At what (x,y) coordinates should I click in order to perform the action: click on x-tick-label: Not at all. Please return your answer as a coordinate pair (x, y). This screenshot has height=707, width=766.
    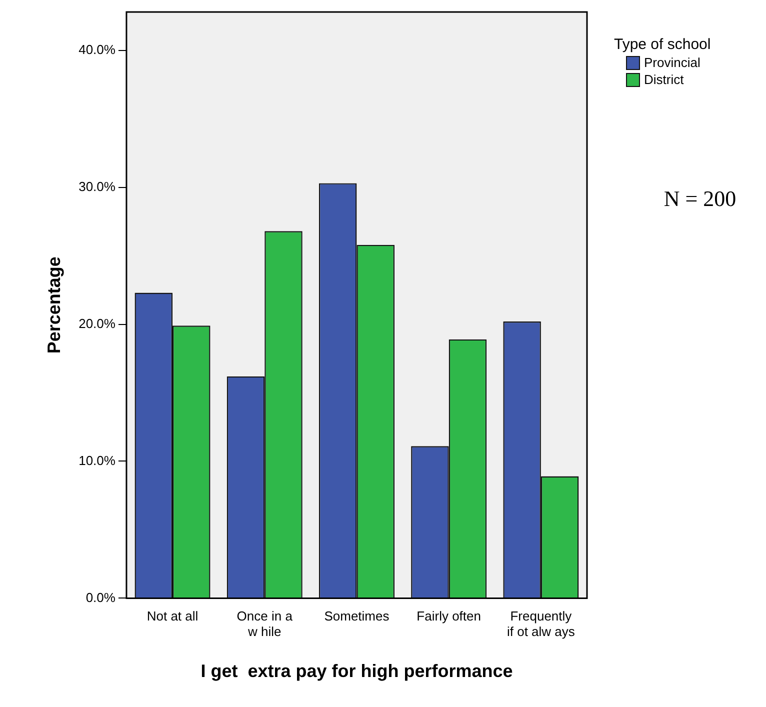
    Looking at the image, I should click on (172, 616).